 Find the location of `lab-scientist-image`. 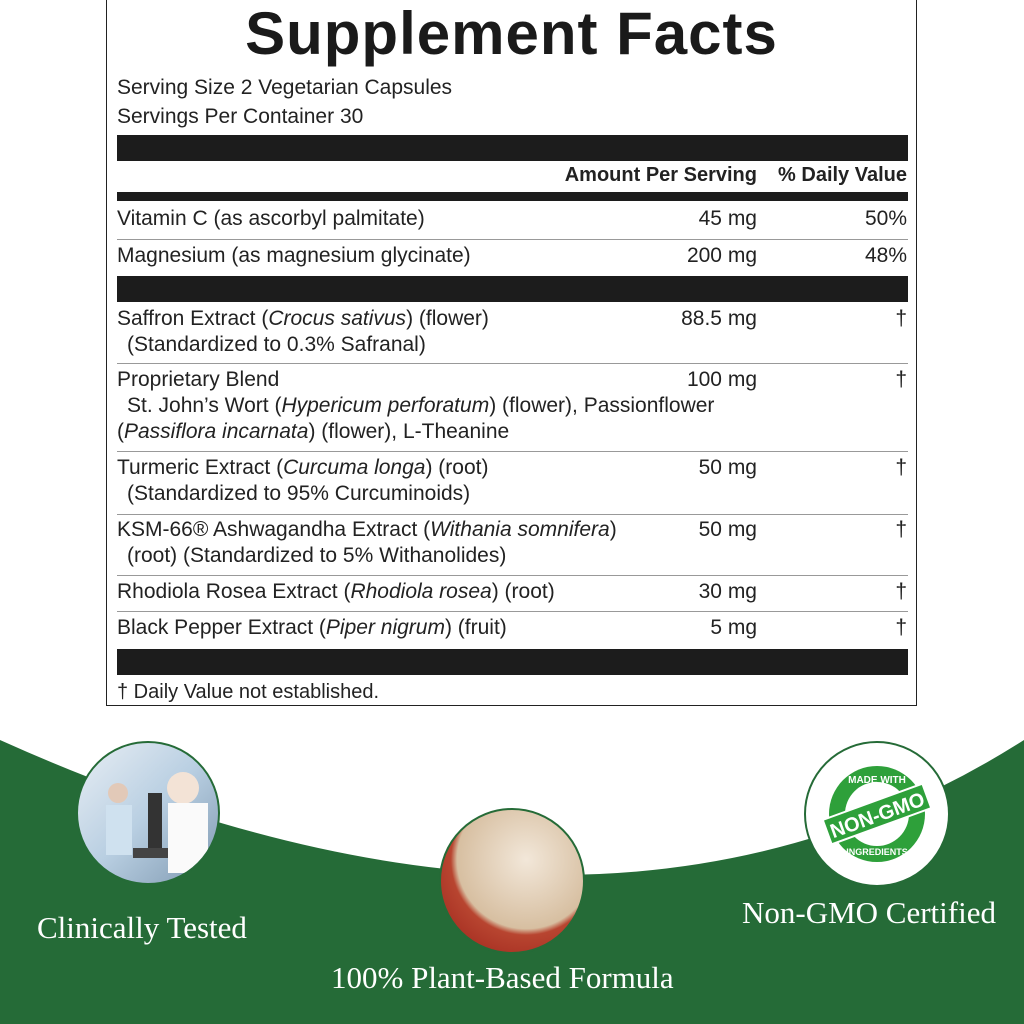

lab-scientist-image is located at coordinates (148, 813).